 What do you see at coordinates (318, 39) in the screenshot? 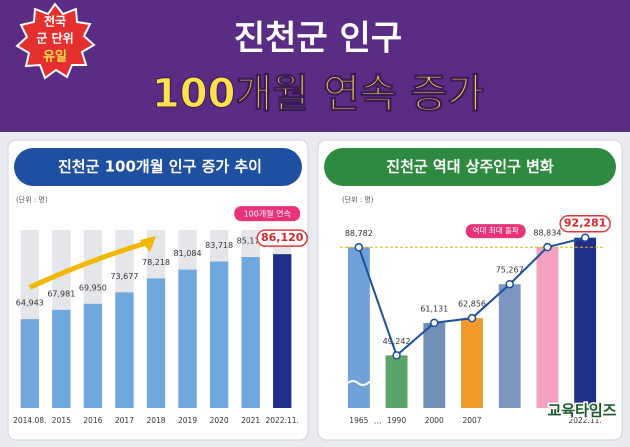
I see `header-title: 진천군 인구` at bounding box center [318, 39].